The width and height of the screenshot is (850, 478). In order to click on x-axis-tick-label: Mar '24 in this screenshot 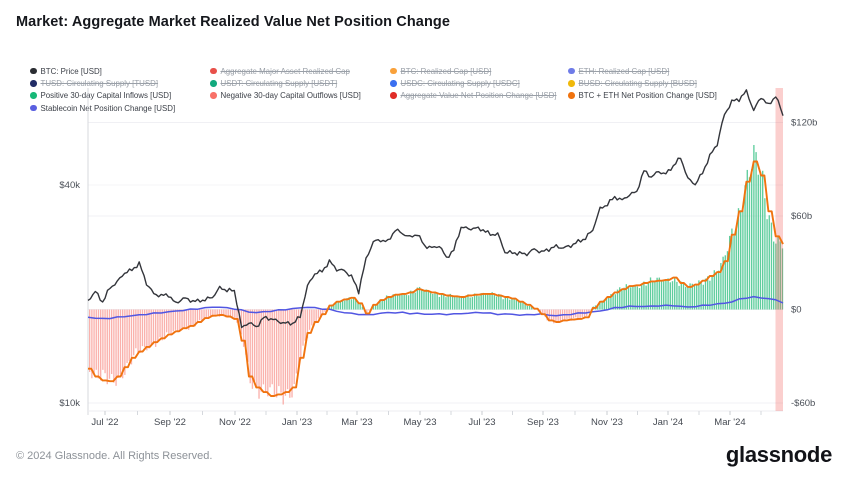, I will do `click(729, 422)`.